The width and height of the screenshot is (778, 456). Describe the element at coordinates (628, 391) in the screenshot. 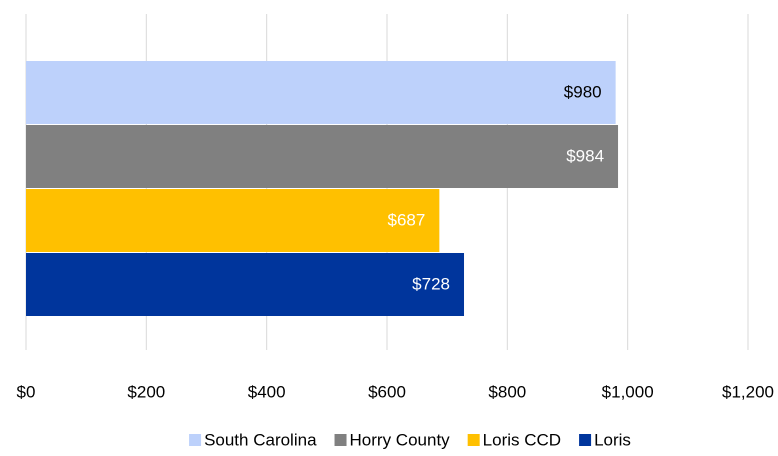

I see `x-tick-label: $1,000` at that location.